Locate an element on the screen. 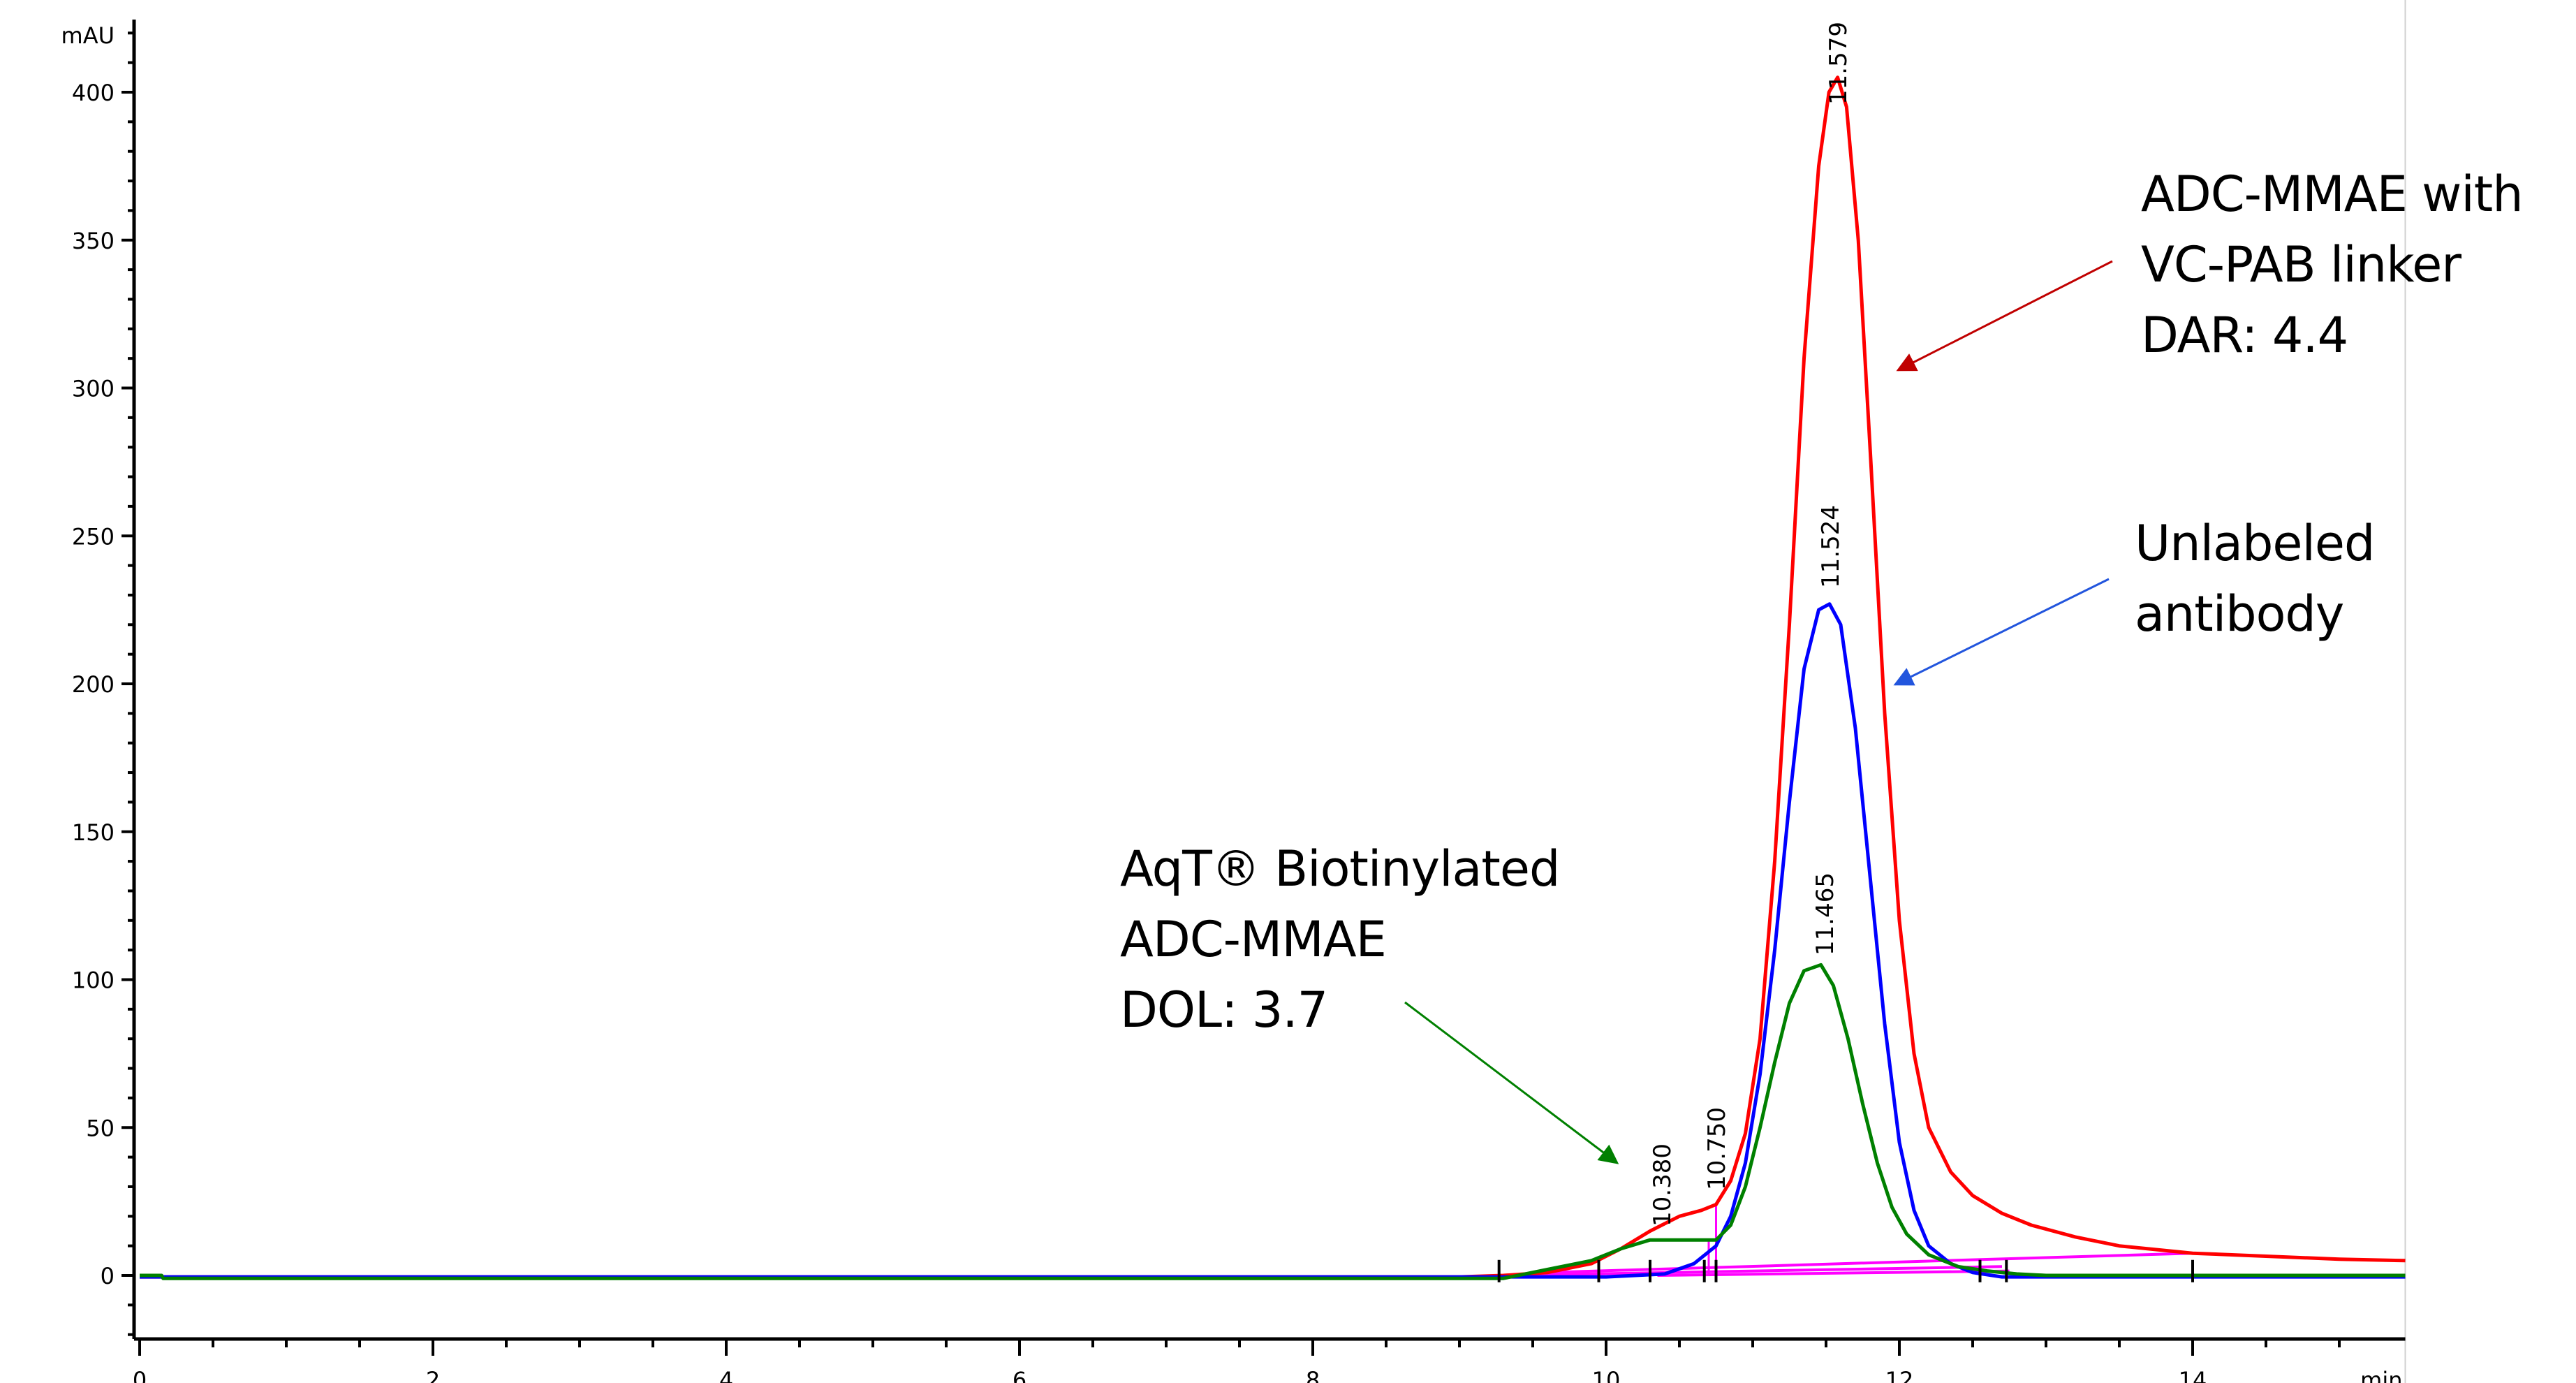 Image resolution: width=2576 pixels, height=1383 pixels. y-tick-label: 100 is located at coordinates (93, 981).